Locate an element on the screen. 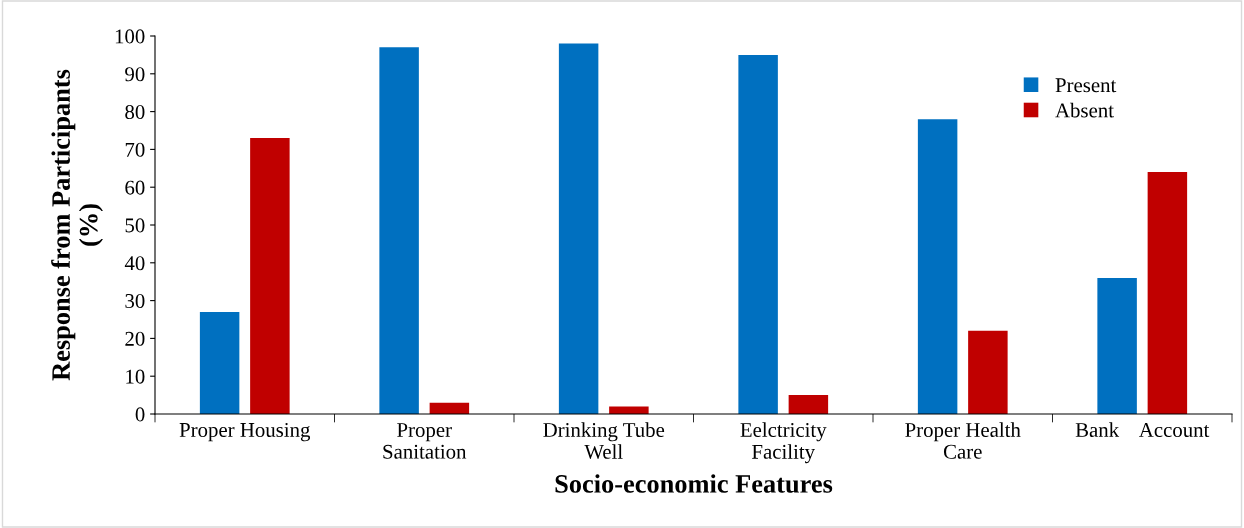 This screenshot has width=1244, height=528. y-tick-label: 0 is located at coordinates (140, 414).